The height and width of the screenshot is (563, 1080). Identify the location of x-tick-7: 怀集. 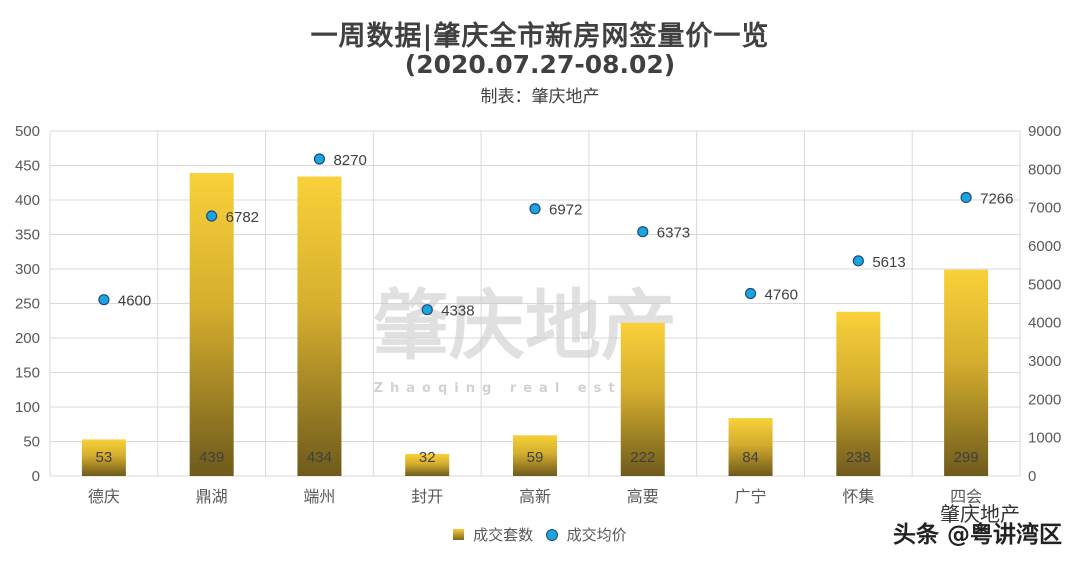
(858, 496).